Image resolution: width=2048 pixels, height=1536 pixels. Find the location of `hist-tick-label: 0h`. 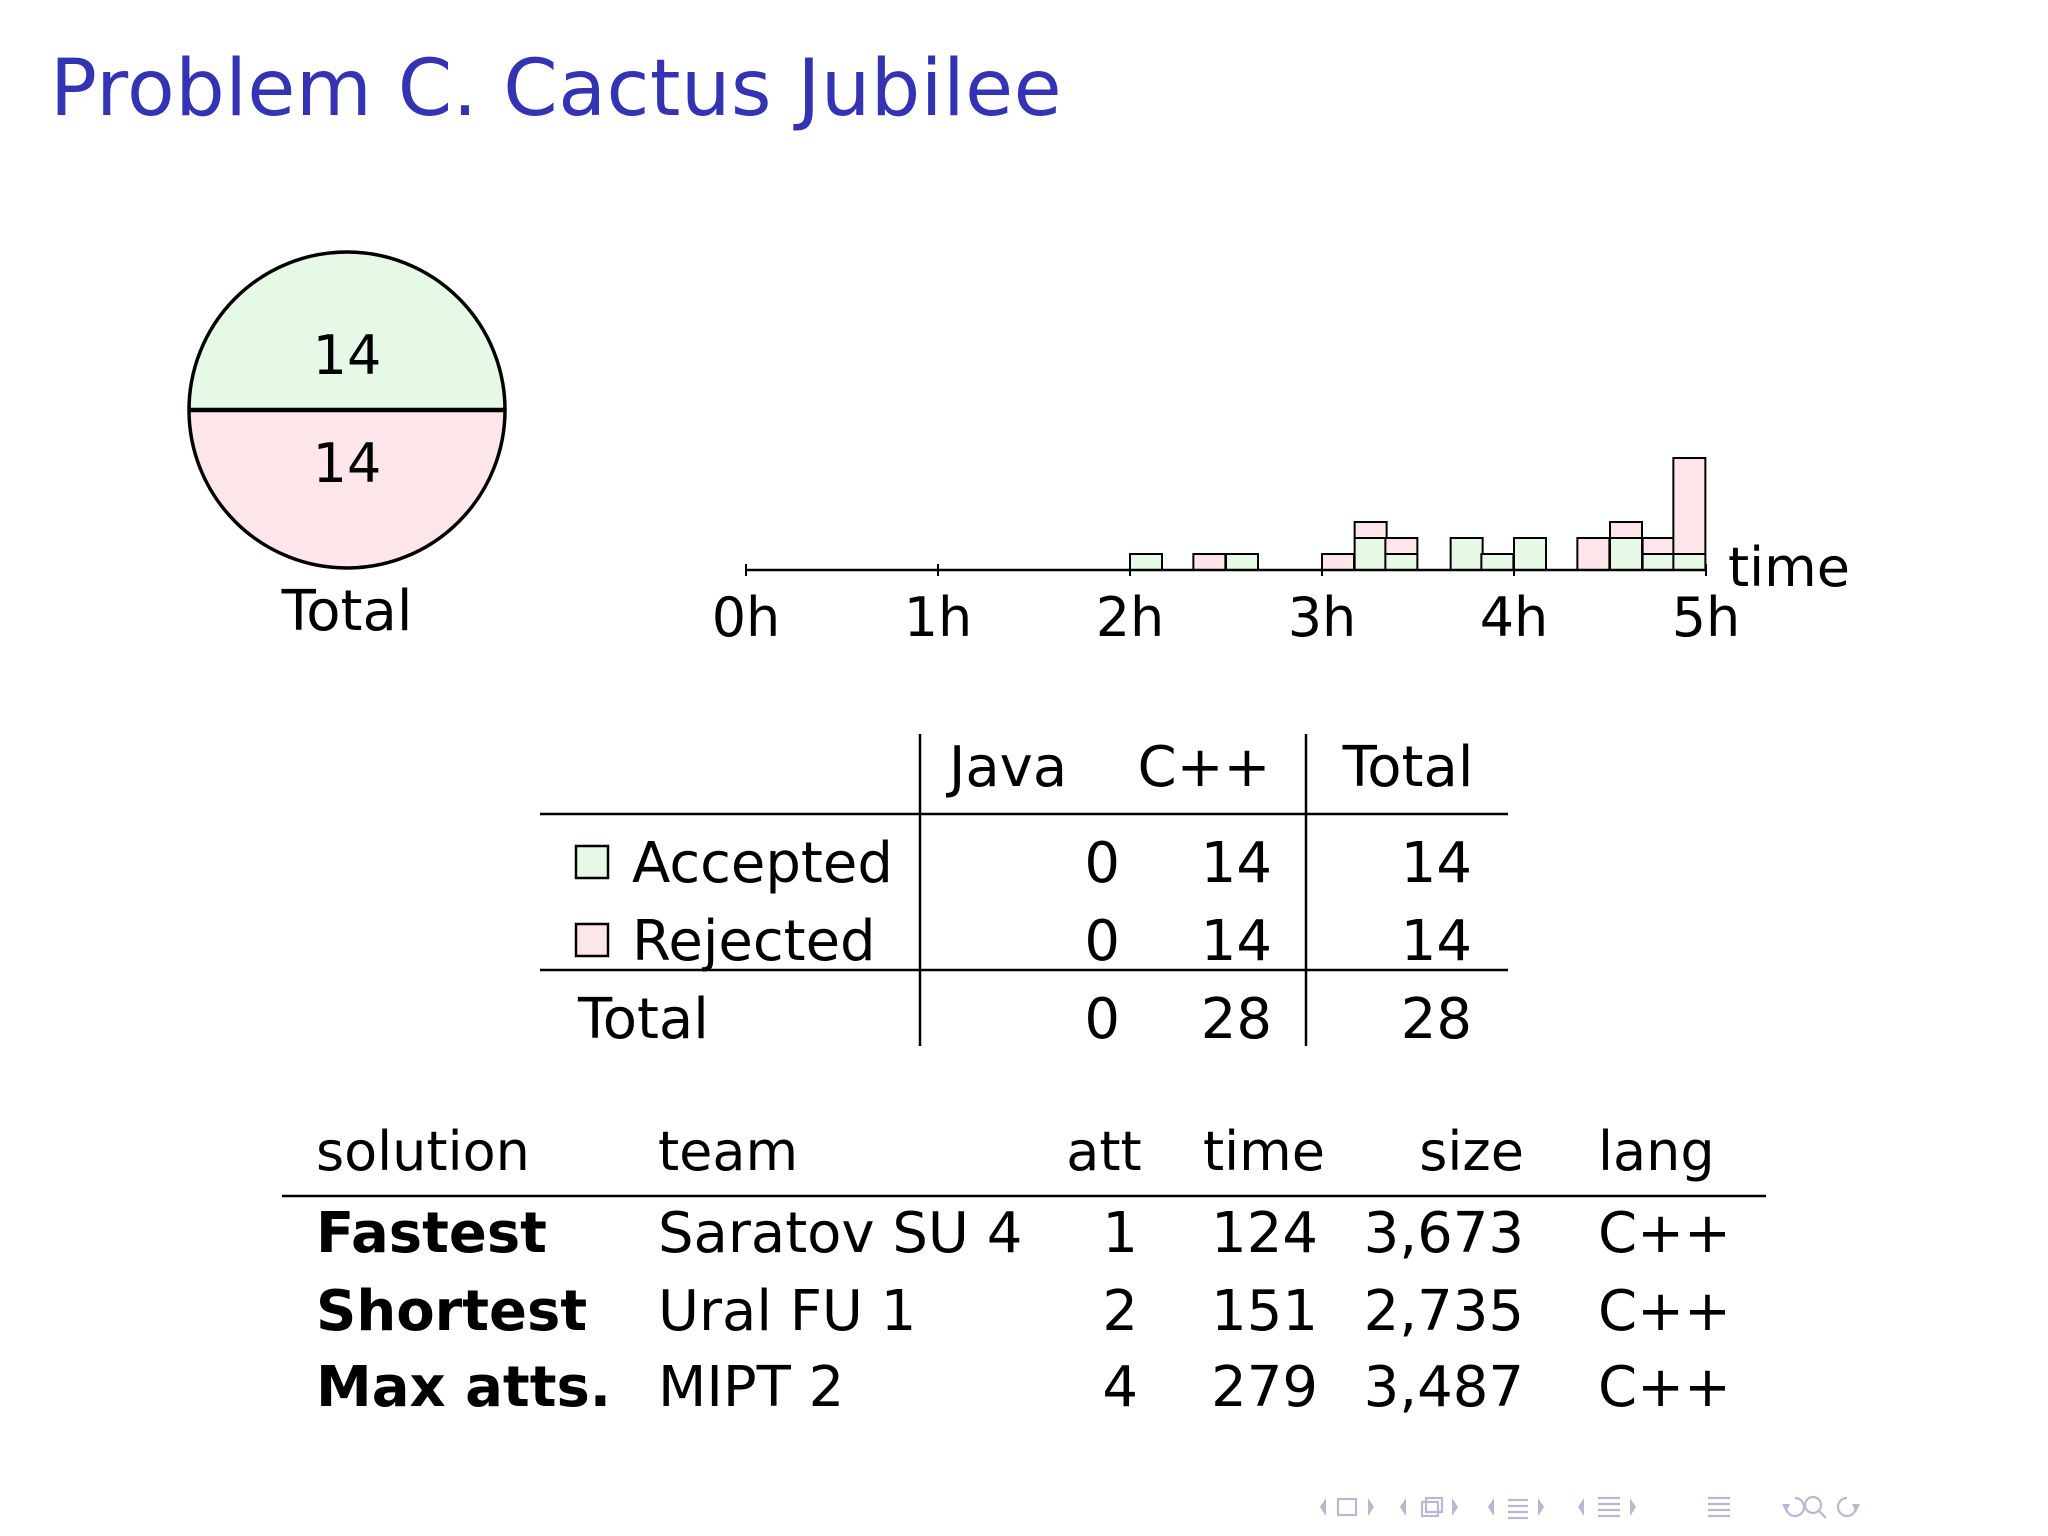

hist-tick-label: 0h is located at coordinates (746, 617).